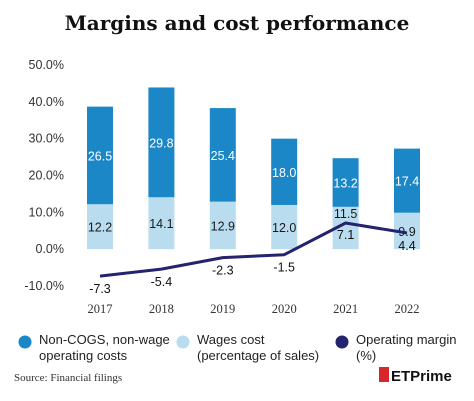  What do you see at coordinates (222, 309) in the screenshot?
I see `x-tick-label: 2019` at bounding box center [222, 309].